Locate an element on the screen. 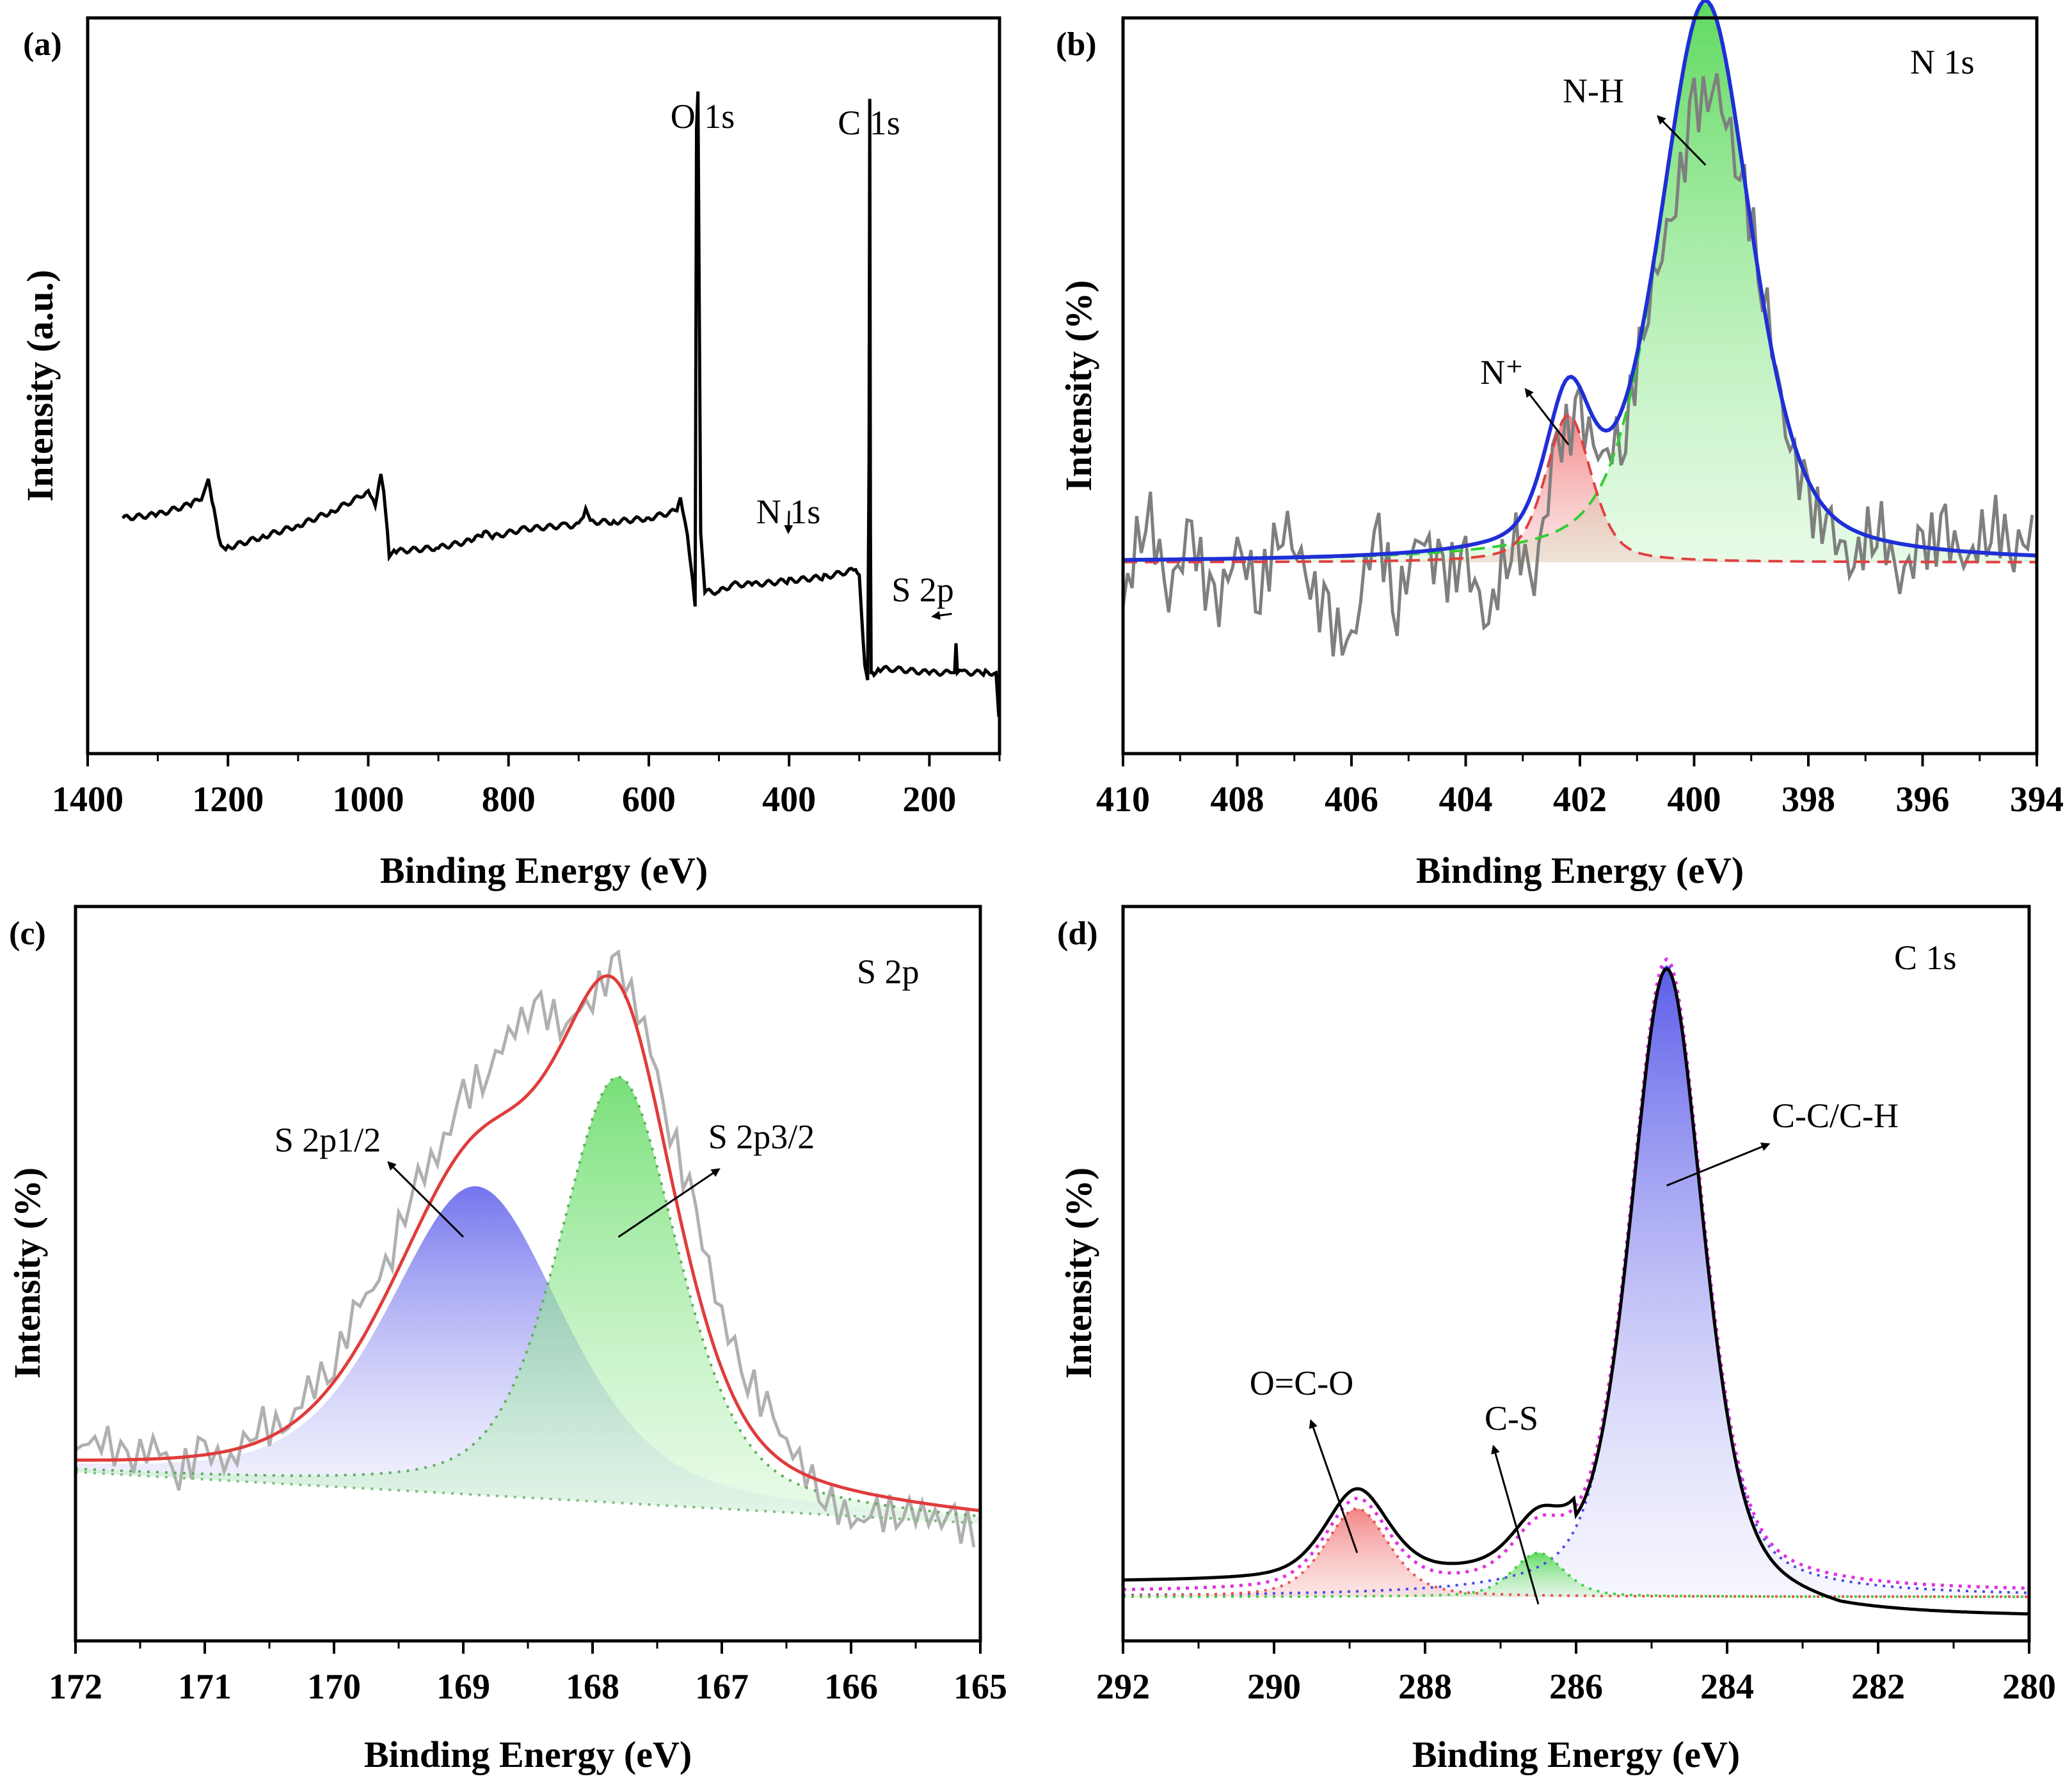 The width and height of the screenshot is (2072, 1781). panel-b-x-tick-label: 398 is located at coordinates (1808, 800).